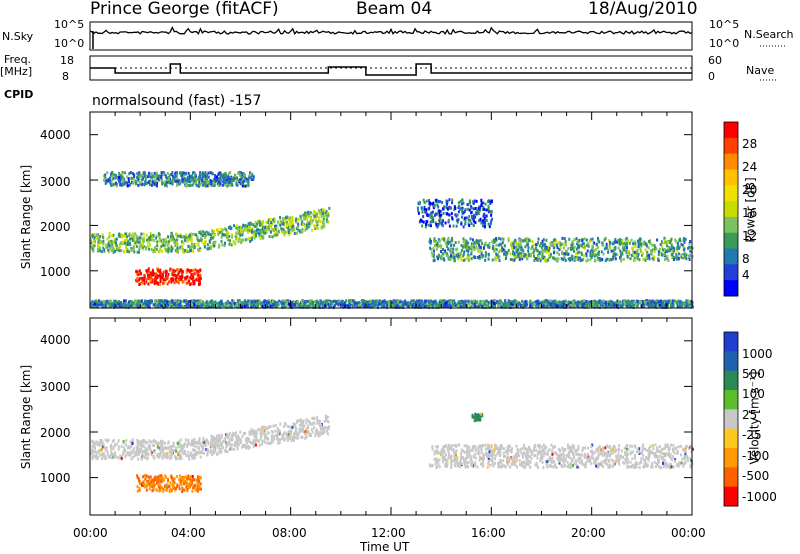 This screenshot has height=554, width=800. What do you see at coordinates (19, 94) in the screenshot?
I see `cpid-label: CPID` at bounding box center [19, 94].